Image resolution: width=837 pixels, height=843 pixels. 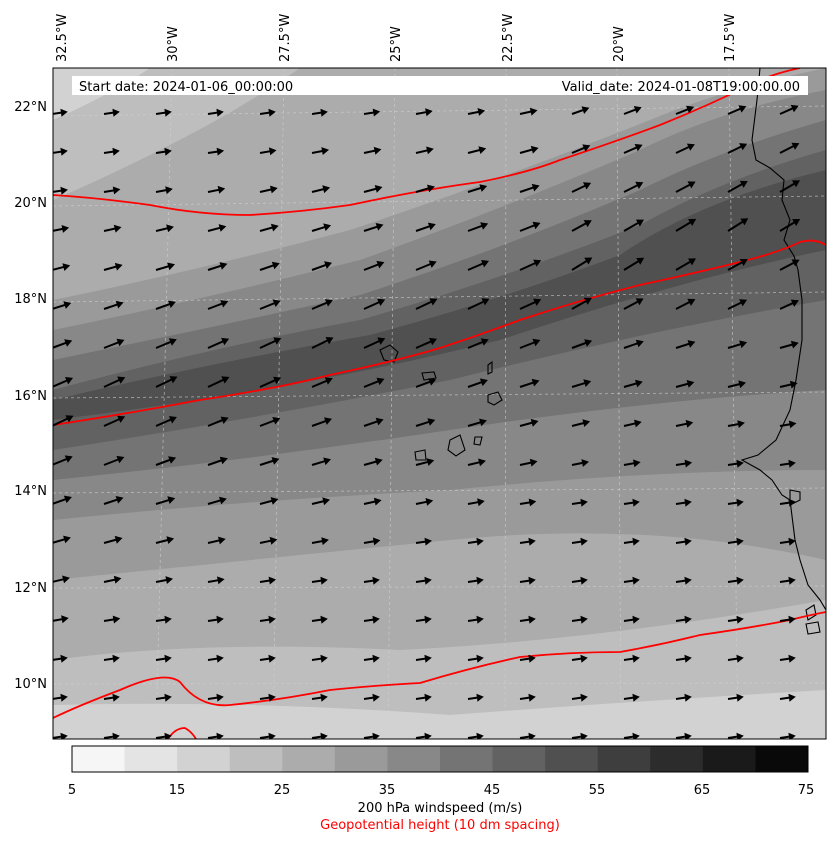 What do you see at coordinates (72, 790) in the screenshot?
I see `colorbar-tick-label: 5` at bounding box center [72, 790].